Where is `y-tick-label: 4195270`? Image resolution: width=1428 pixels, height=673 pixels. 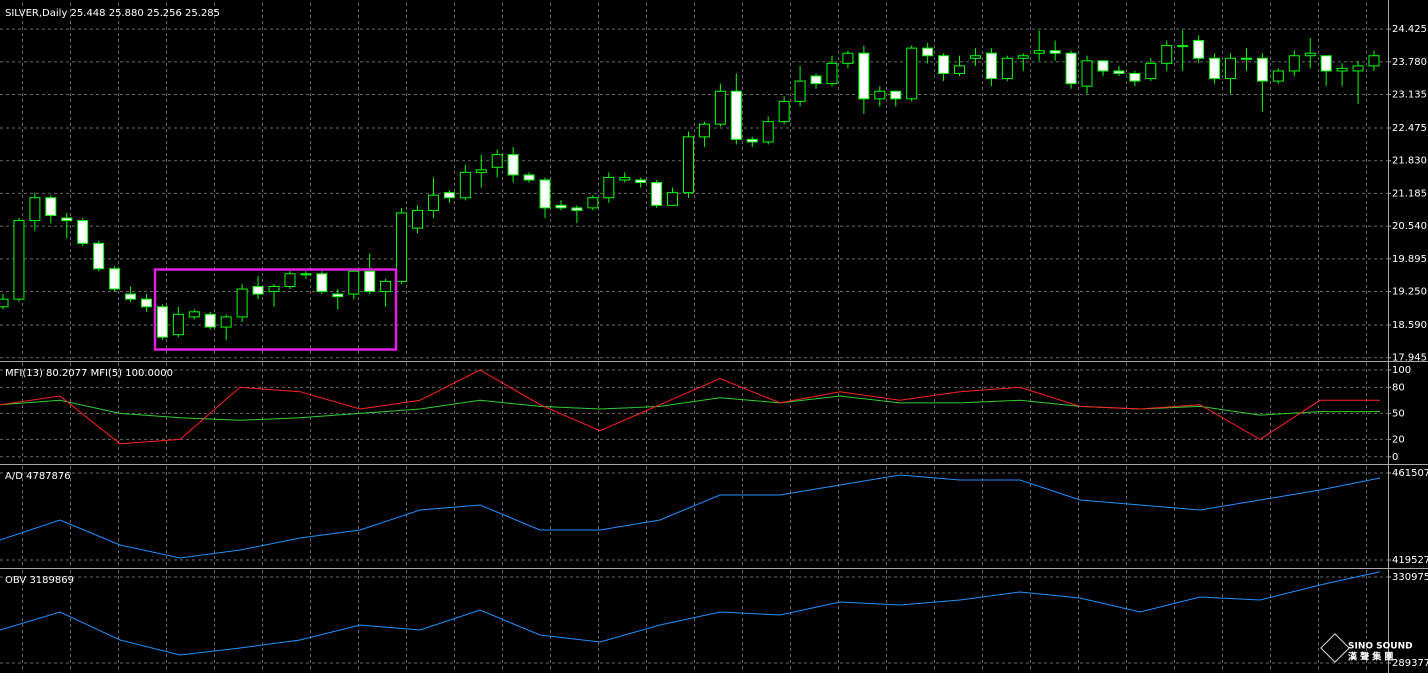 y-tick-label: 4195270 is located at coordinates (1410, 560).